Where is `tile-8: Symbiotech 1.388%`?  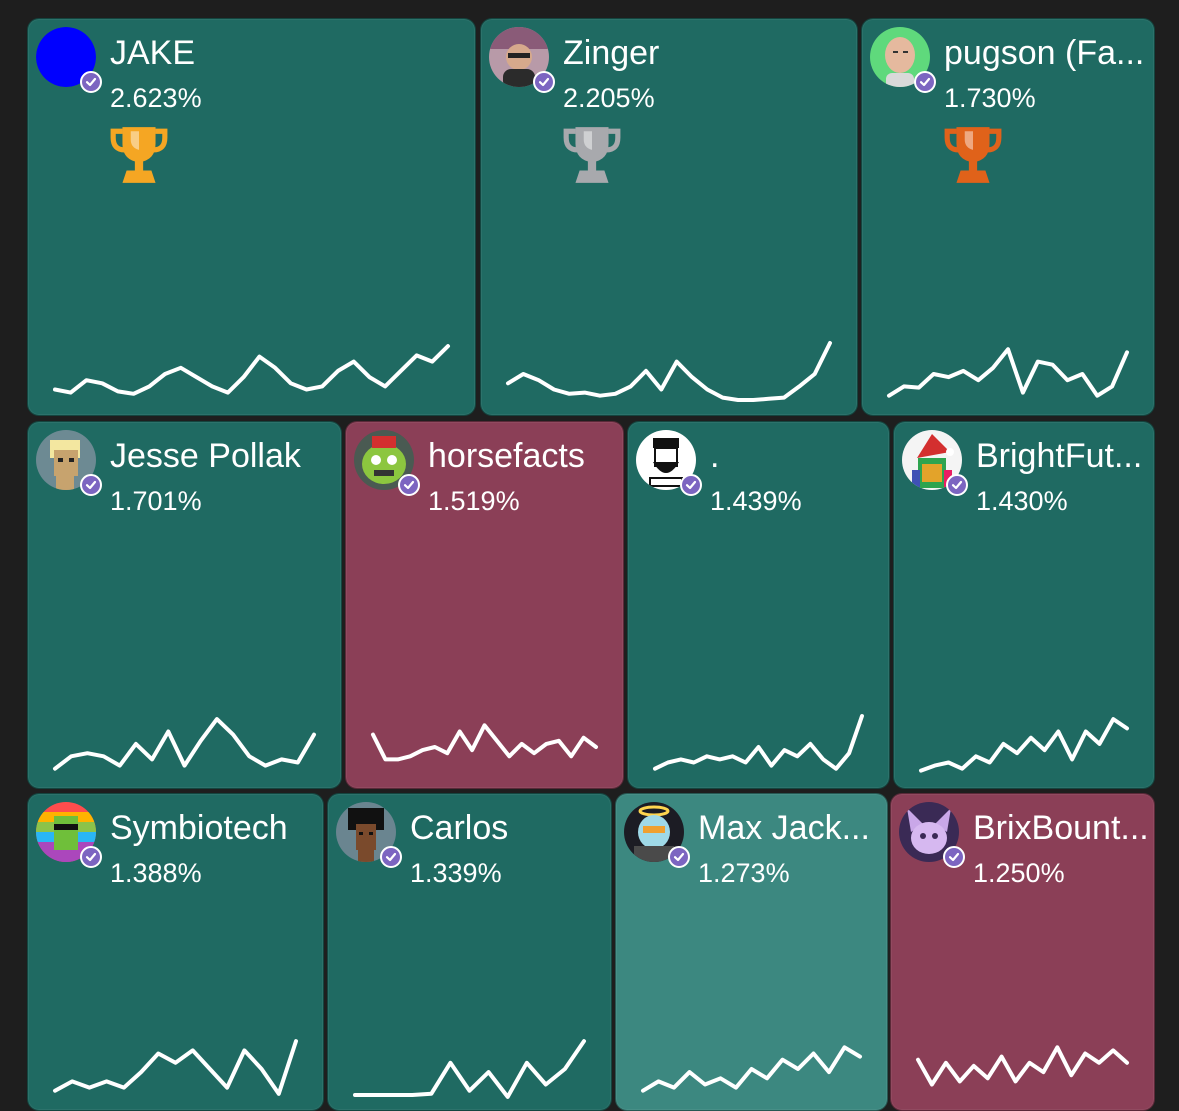 tile-8: Symbiotech 1.388% is located at coordinates (175, 952).